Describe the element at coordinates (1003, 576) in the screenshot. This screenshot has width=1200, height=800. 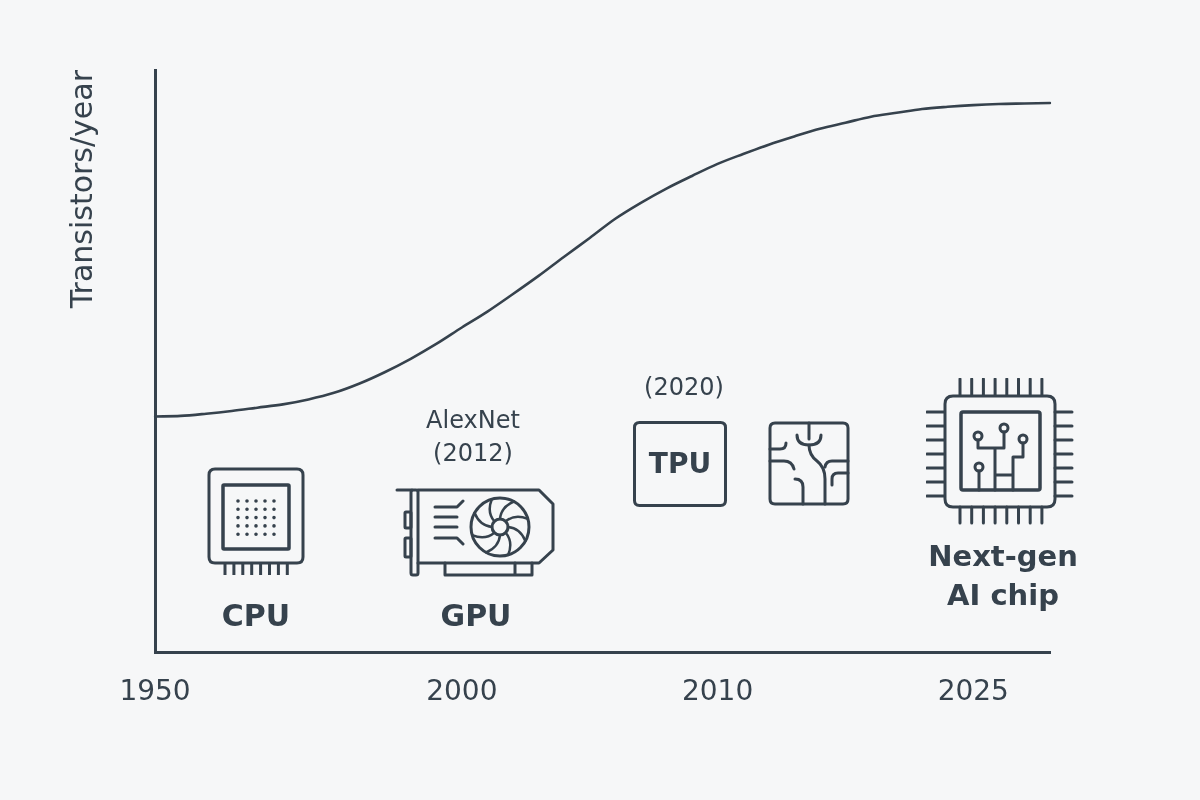
I see `annotation: Next-gen AI chip` at that location.